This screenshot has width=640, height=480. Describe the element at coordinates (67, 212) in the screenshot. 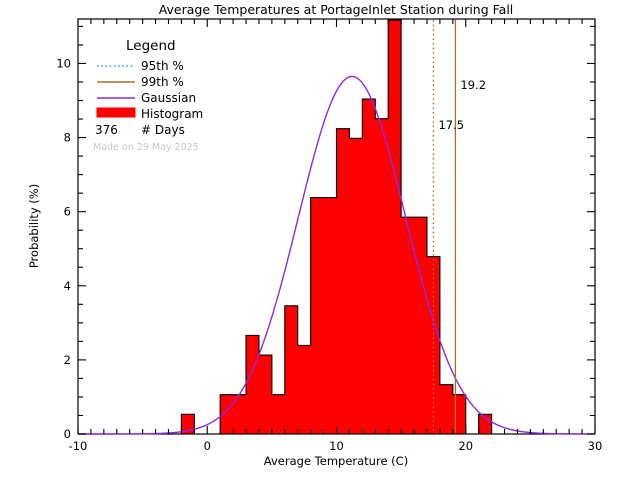

I see `y-tick-label: 6` at that location.